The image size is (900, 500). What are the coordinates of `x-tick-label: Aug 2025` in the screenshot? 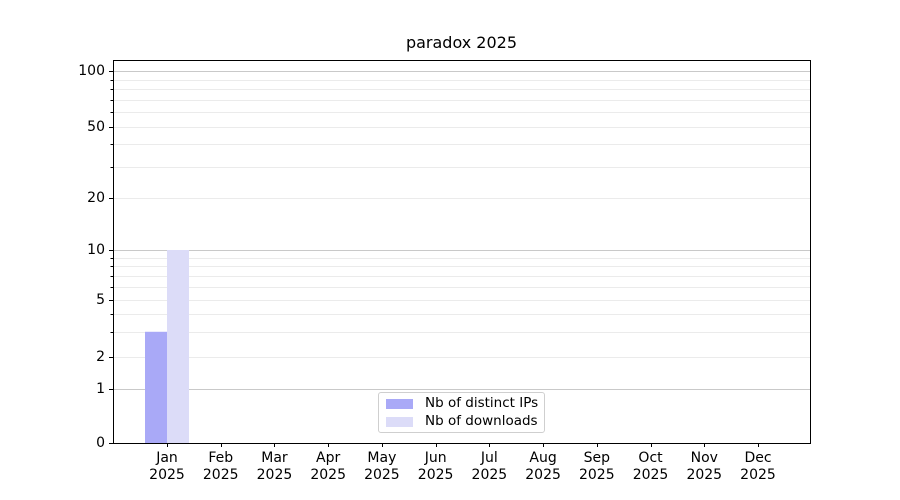 It's located at (543, 467).